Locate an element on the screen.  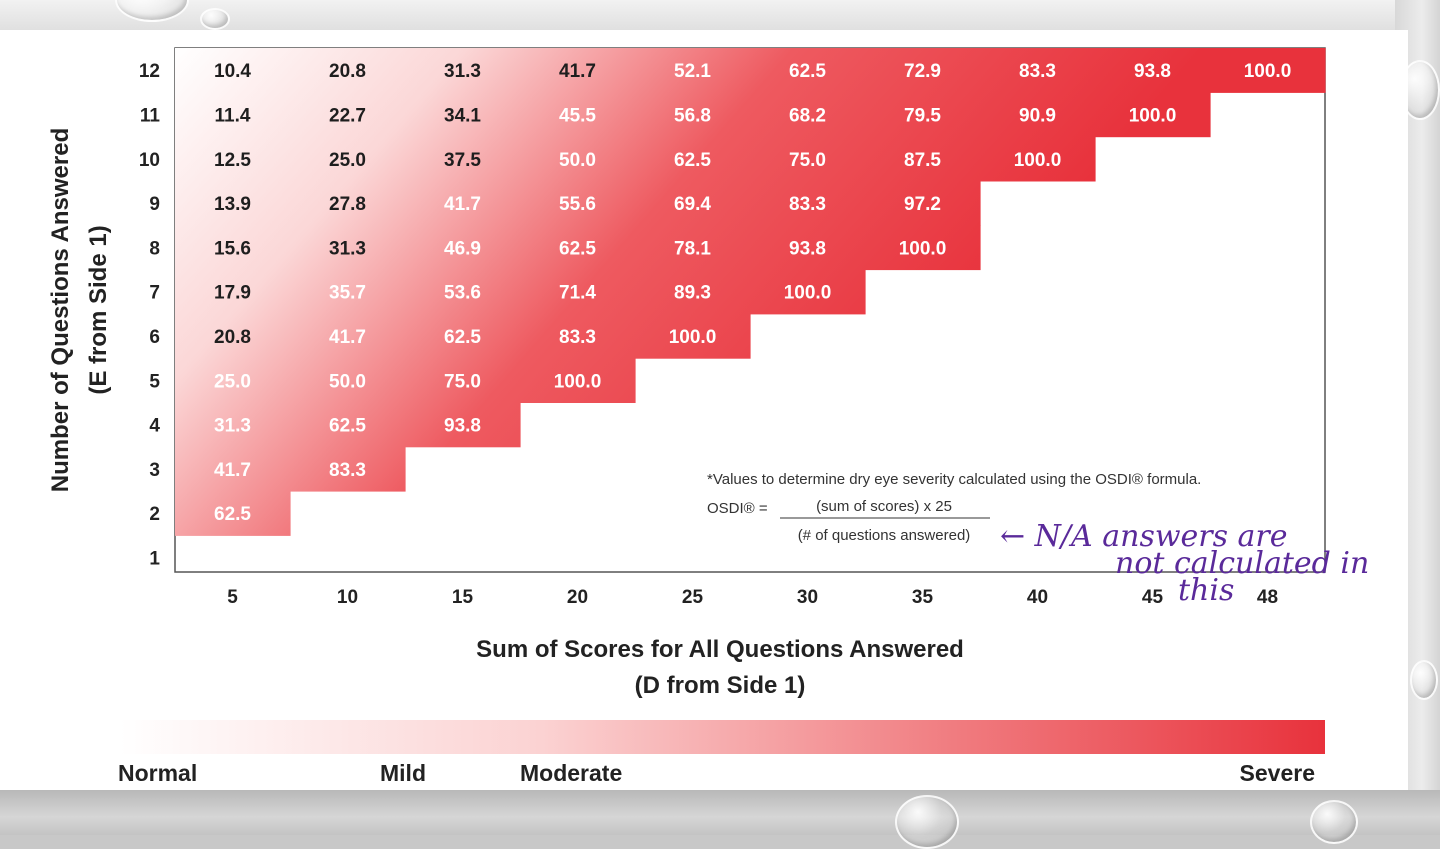
heatmap-cell-value: 35.7 is located at coordinates (347, 293).